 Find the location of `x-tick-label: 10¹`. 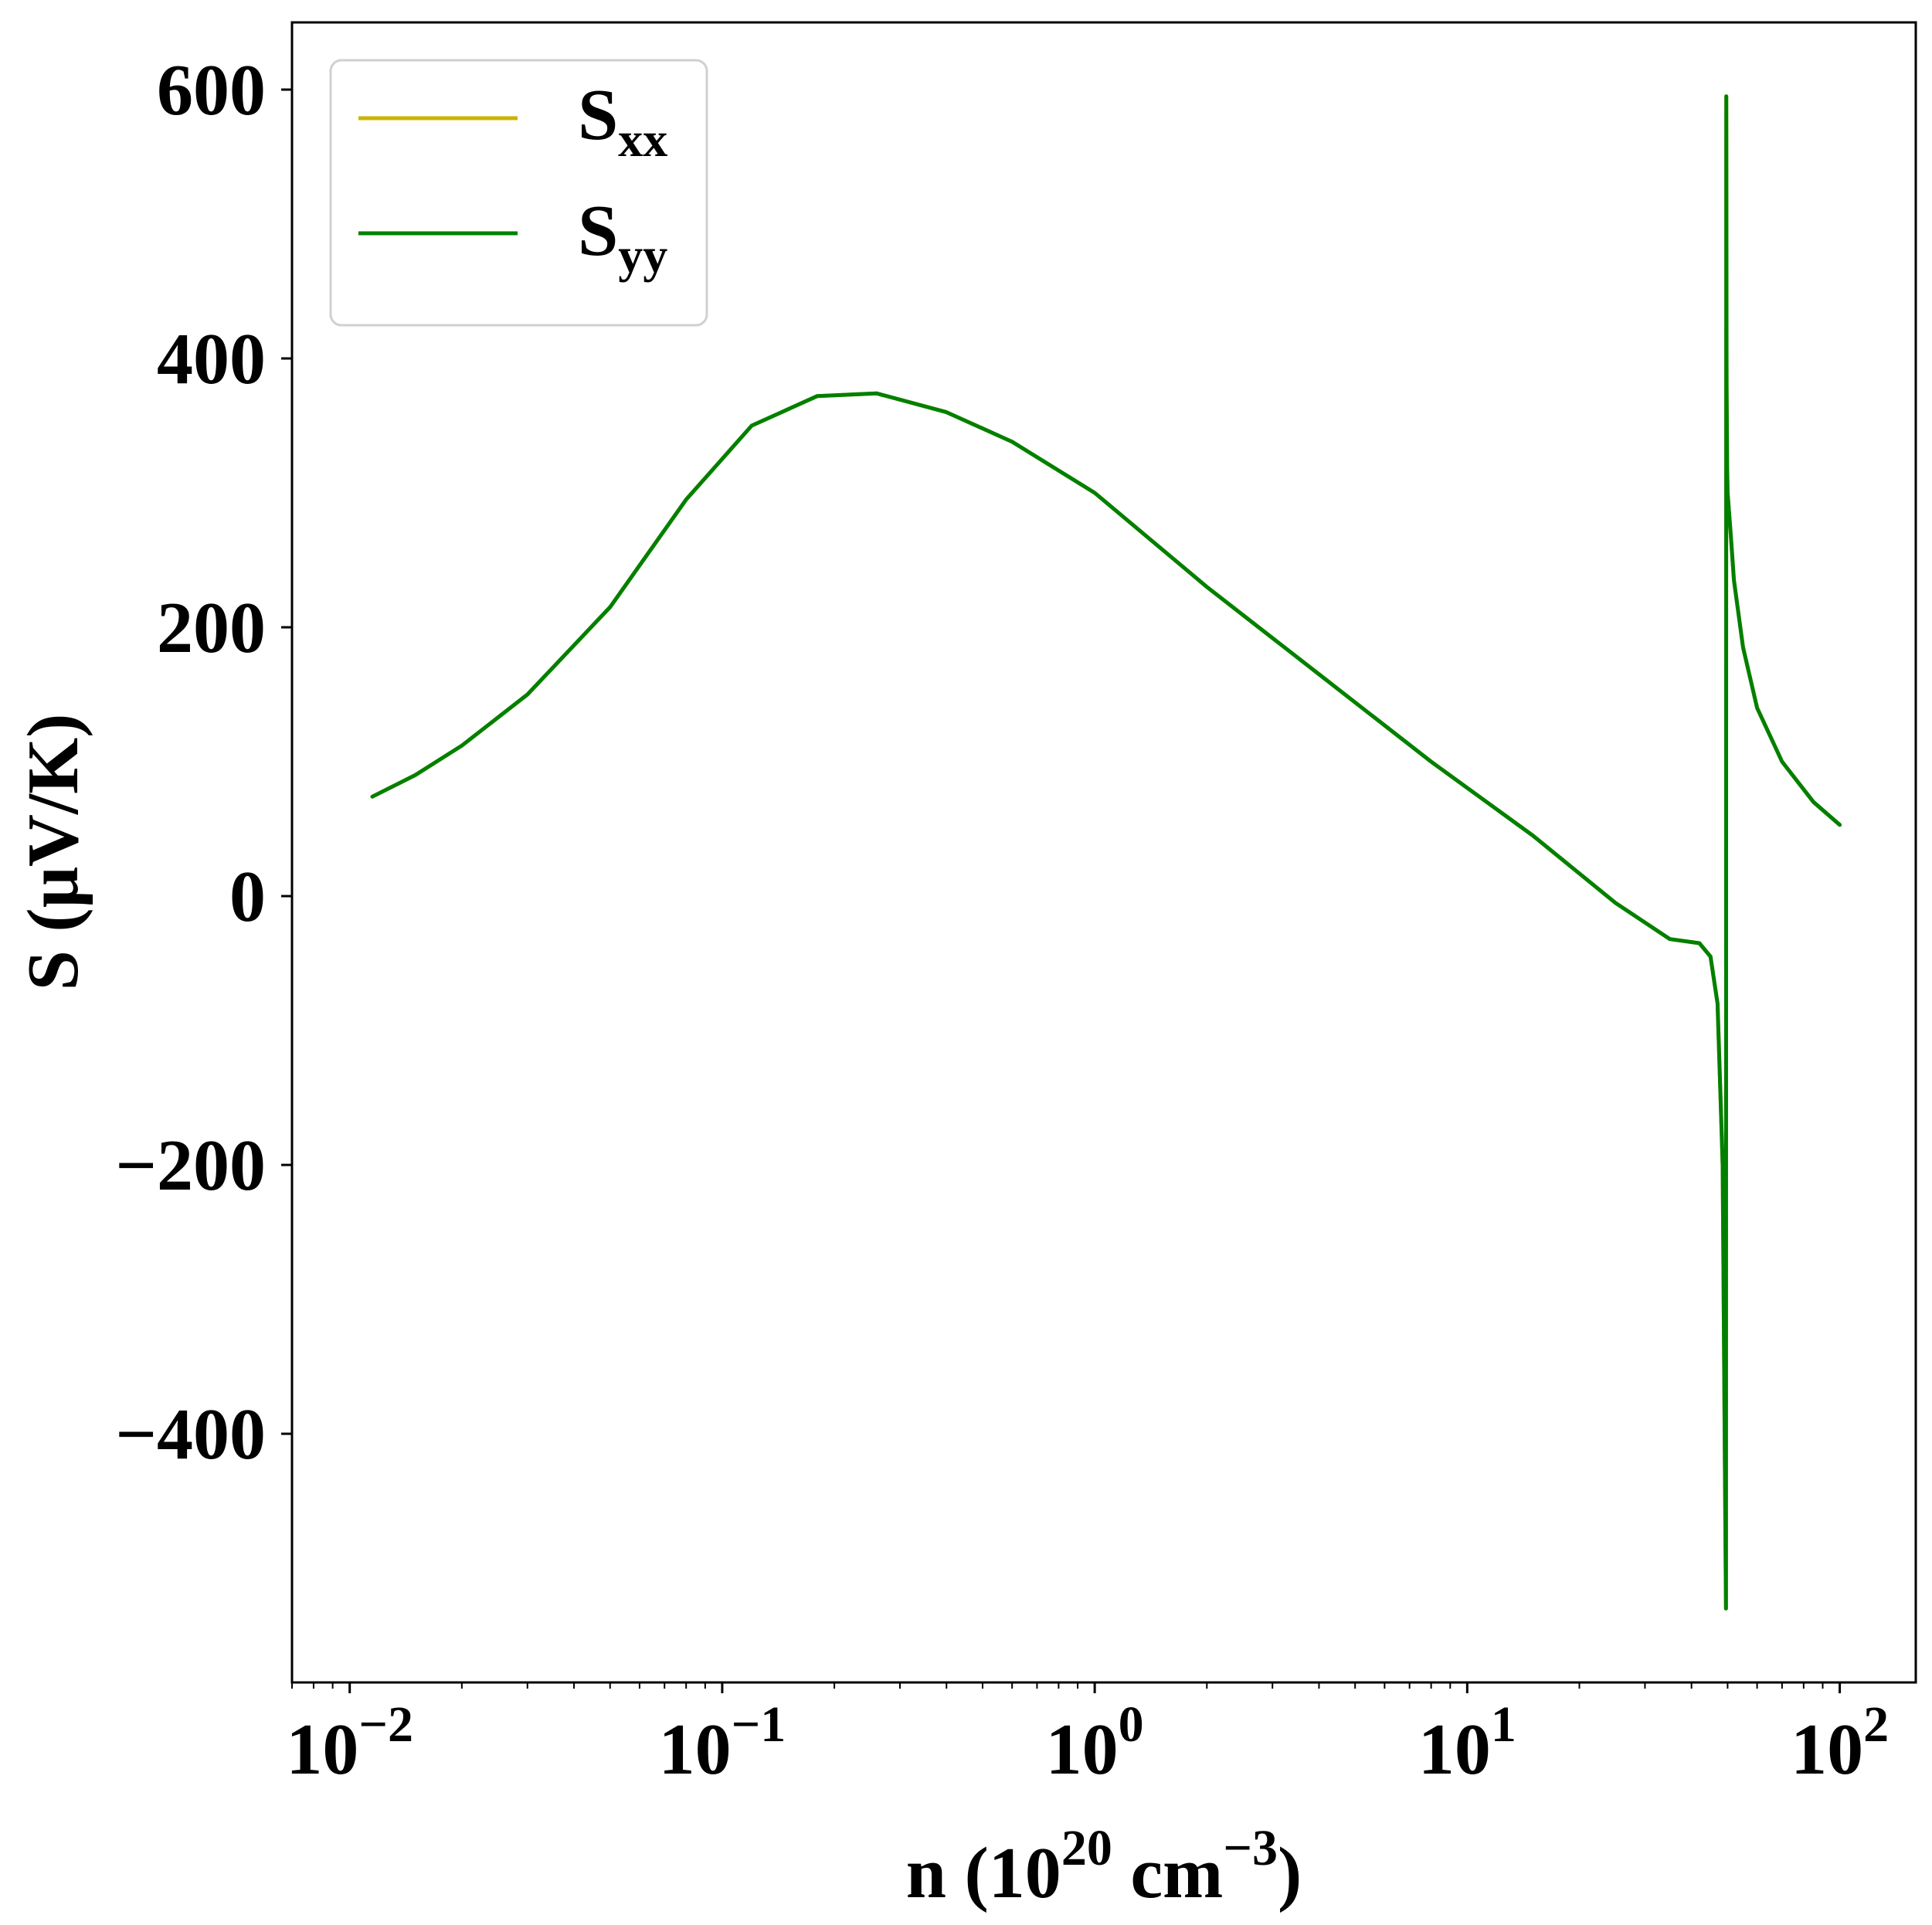

x-tick-label: 10¹ is located at coordinates (1467, 1743).